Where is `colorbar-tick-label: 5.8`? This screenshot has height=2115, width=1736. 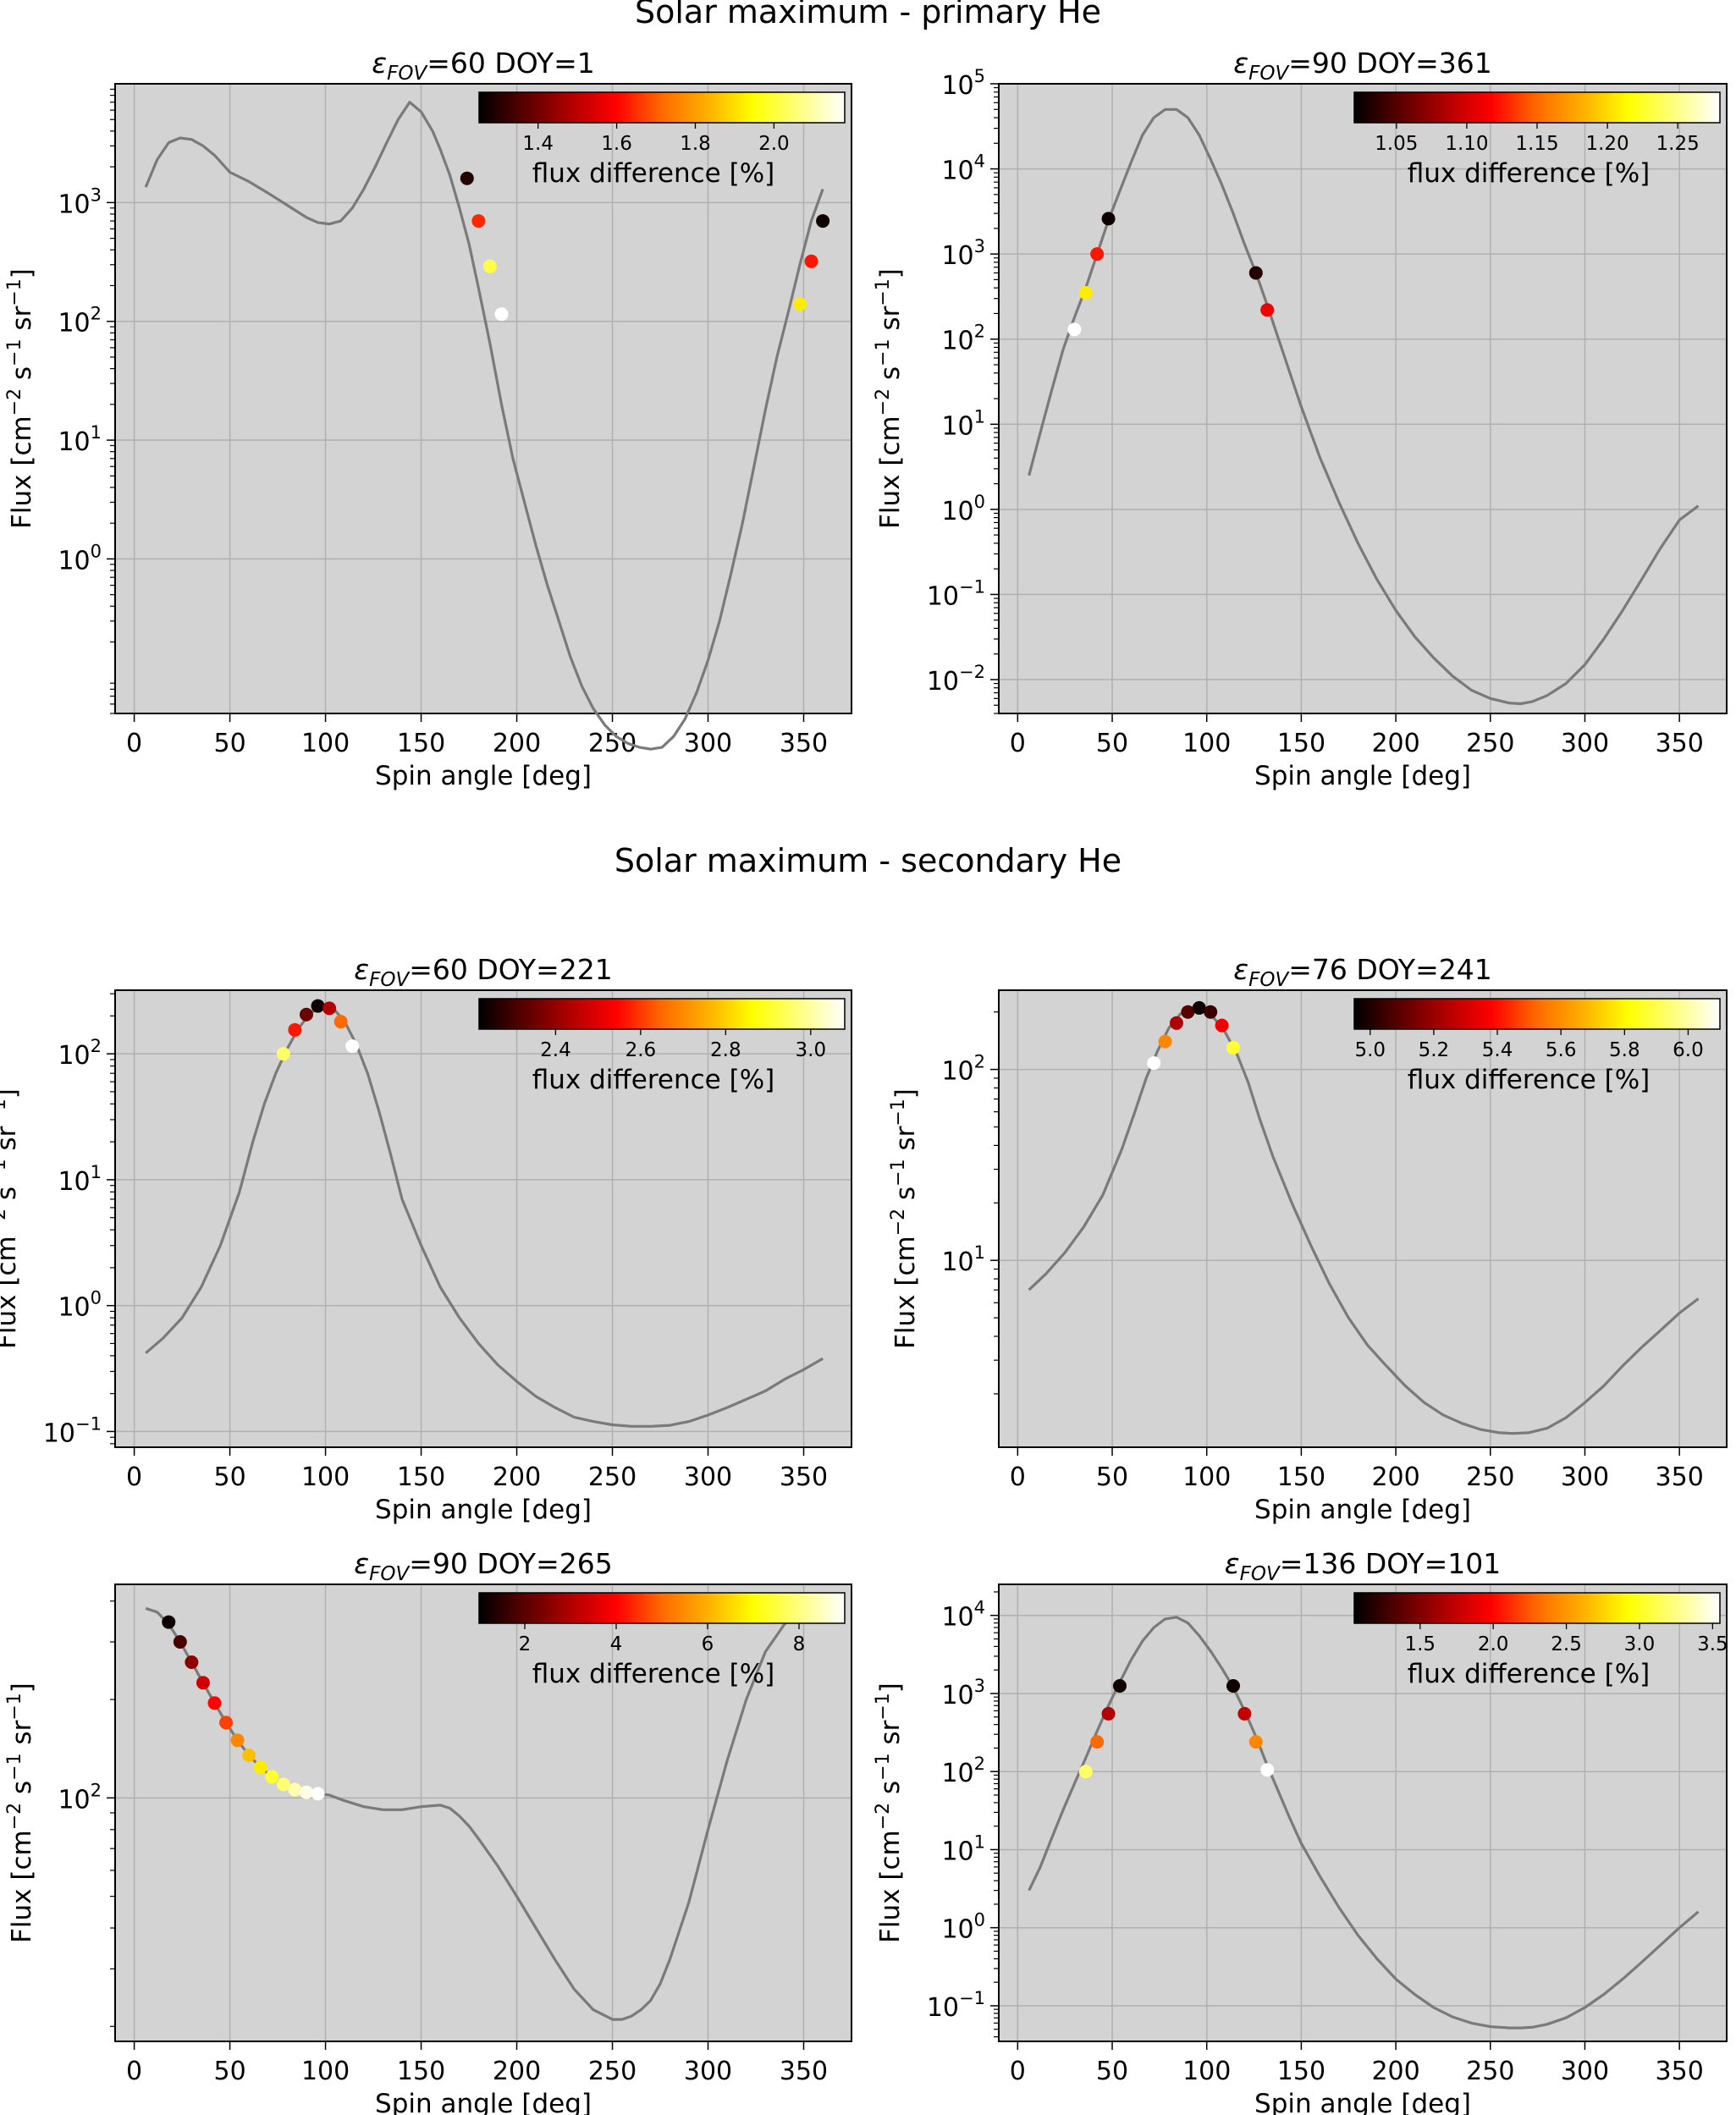 colorbar-tick-label: 5.8 is located at coordinates (1624, 1050).